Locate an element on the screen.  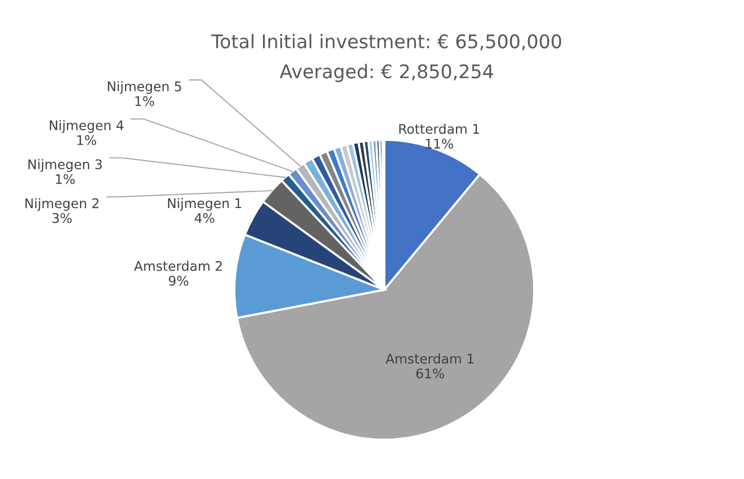
data-label: 61% is located at coordinates (430, 373).